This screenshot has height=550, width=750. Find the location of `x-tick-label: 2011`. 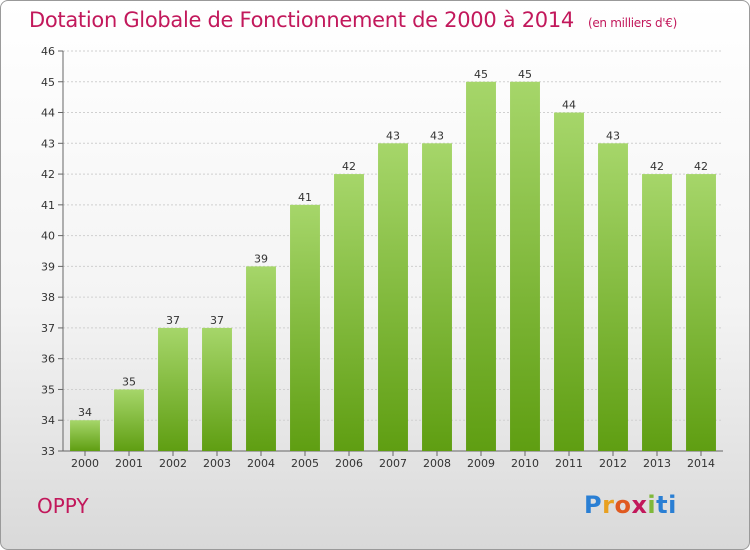

x-tick-label: 2011 is located at coordinates (569, 463).